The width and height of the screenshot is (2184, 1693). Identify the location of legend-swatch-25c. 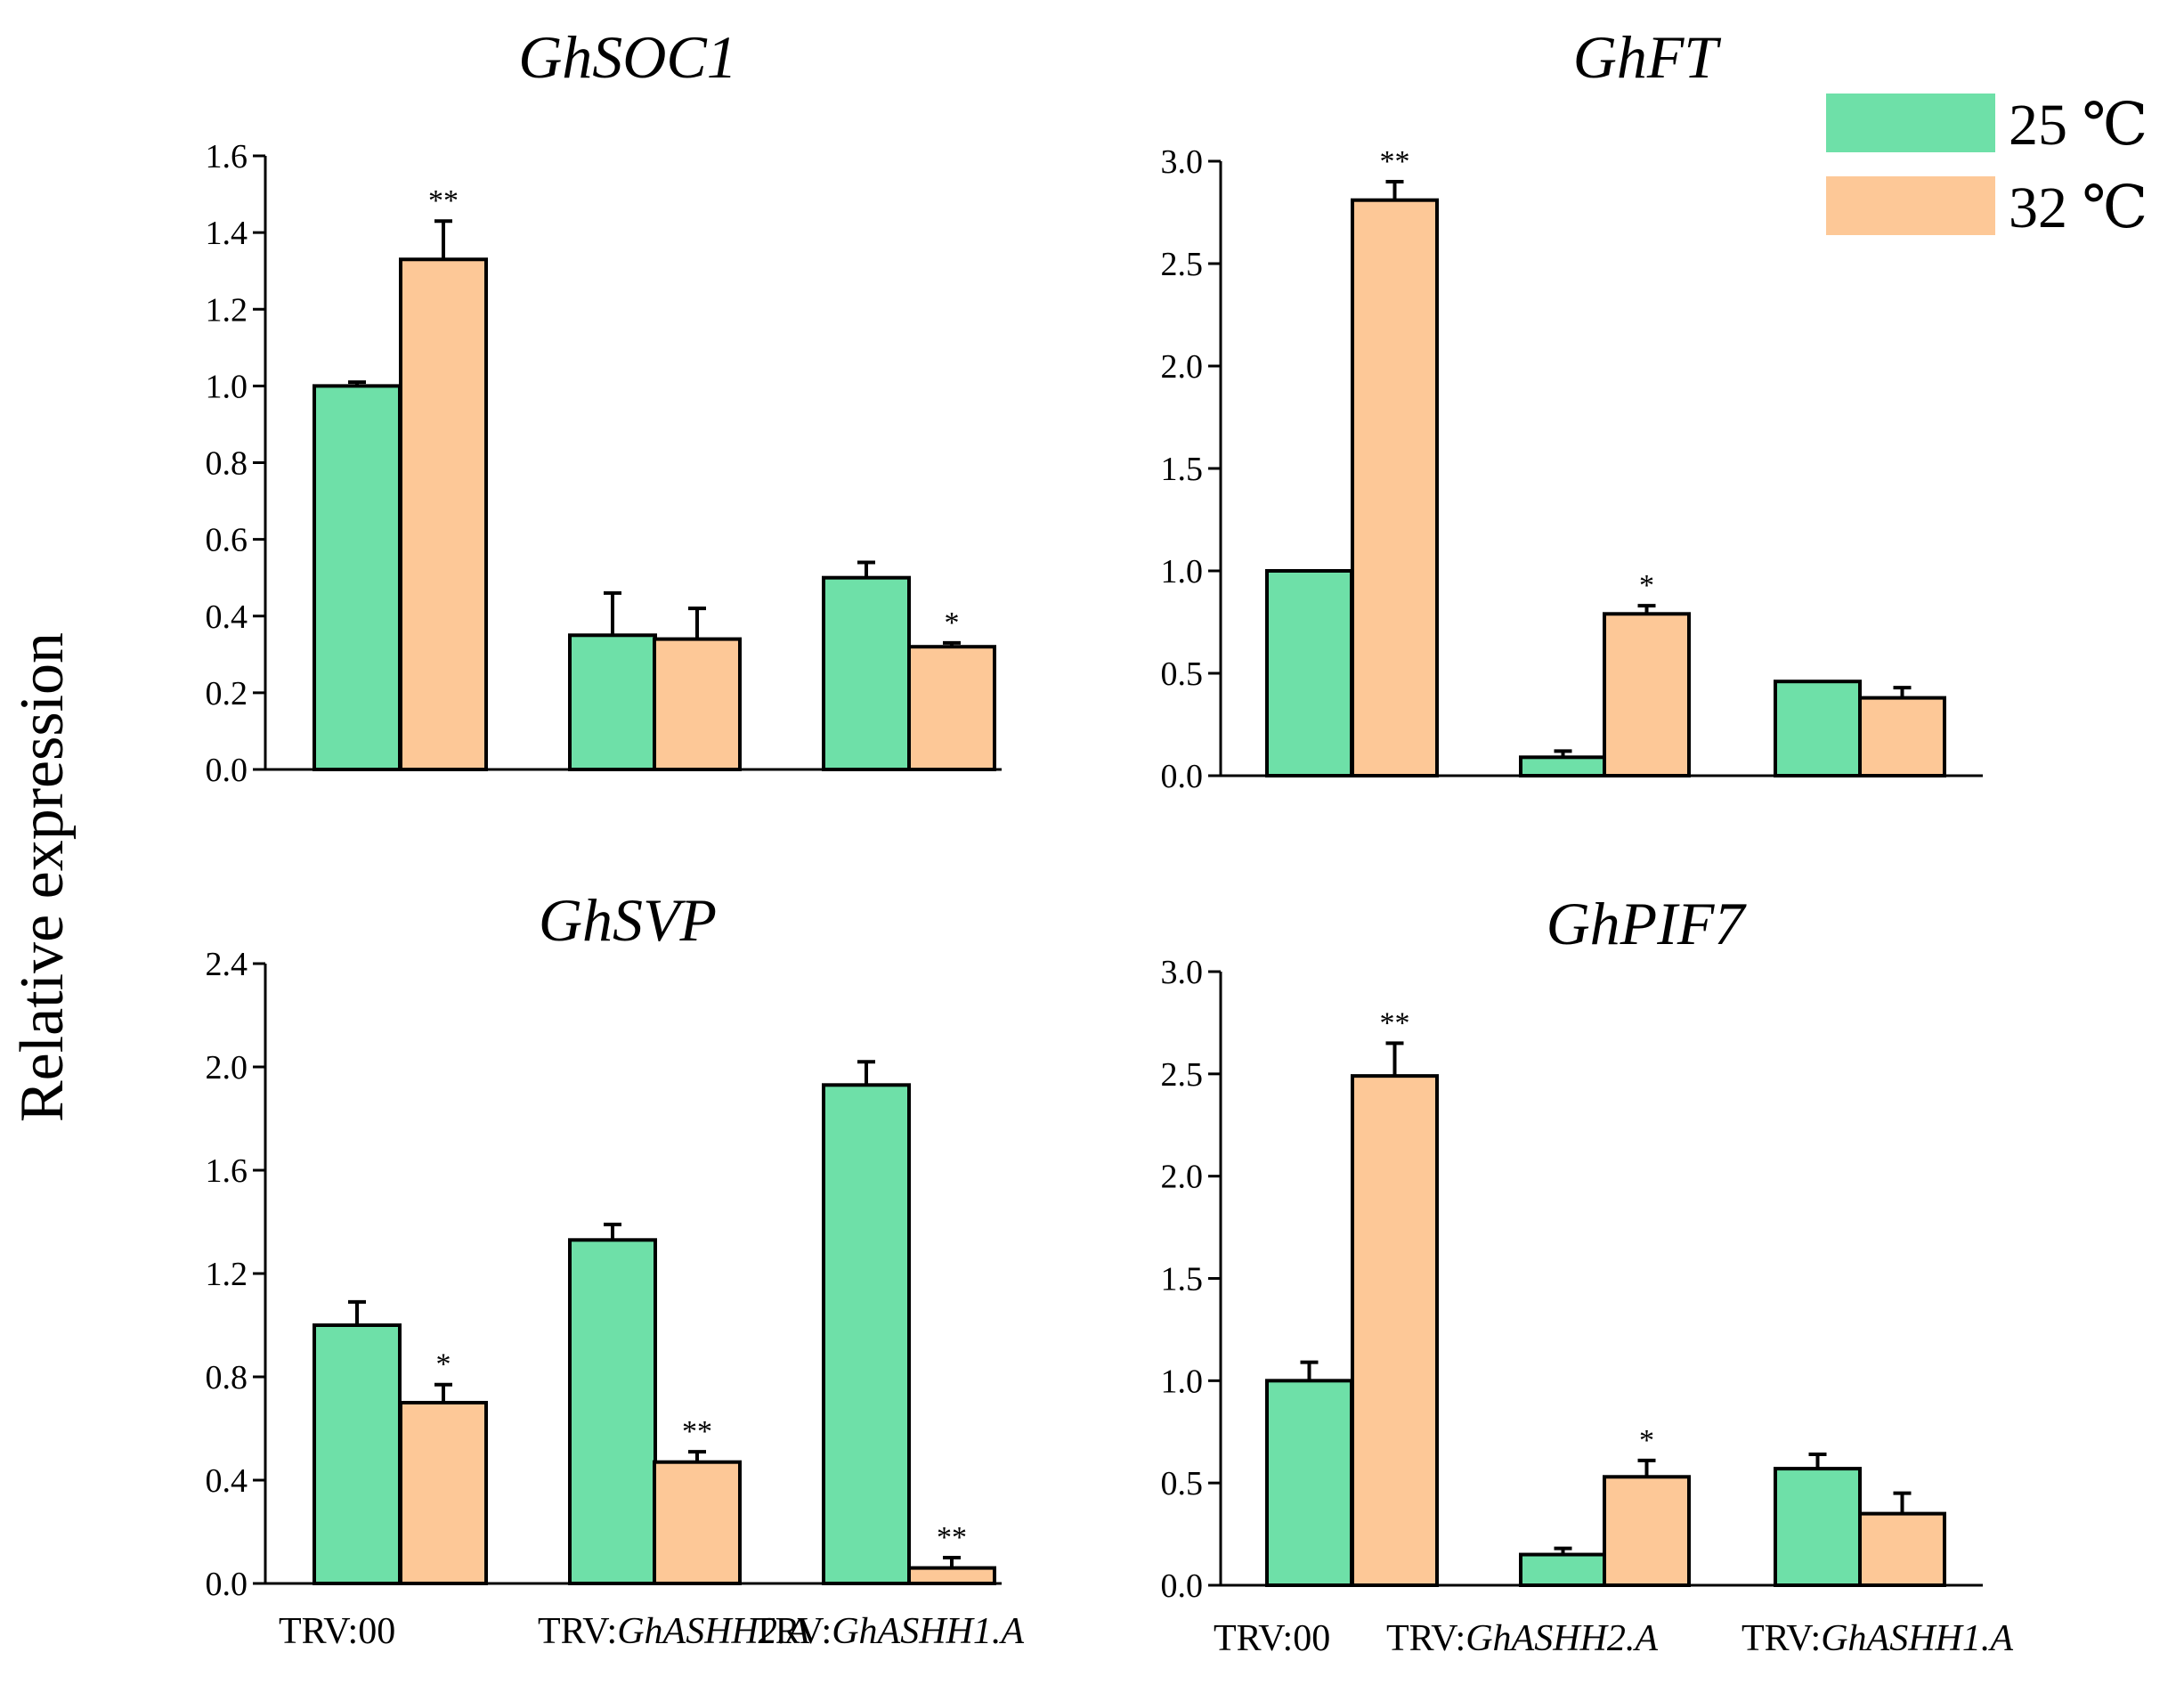
(1910, 123).